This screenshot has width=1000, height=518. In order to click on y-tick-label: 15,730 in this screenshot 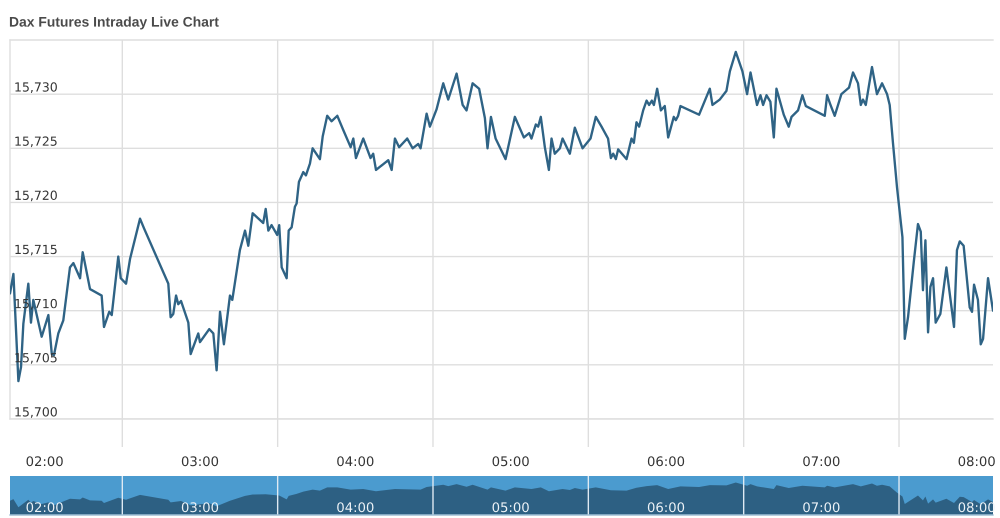, I will do `click(36, 87)`.